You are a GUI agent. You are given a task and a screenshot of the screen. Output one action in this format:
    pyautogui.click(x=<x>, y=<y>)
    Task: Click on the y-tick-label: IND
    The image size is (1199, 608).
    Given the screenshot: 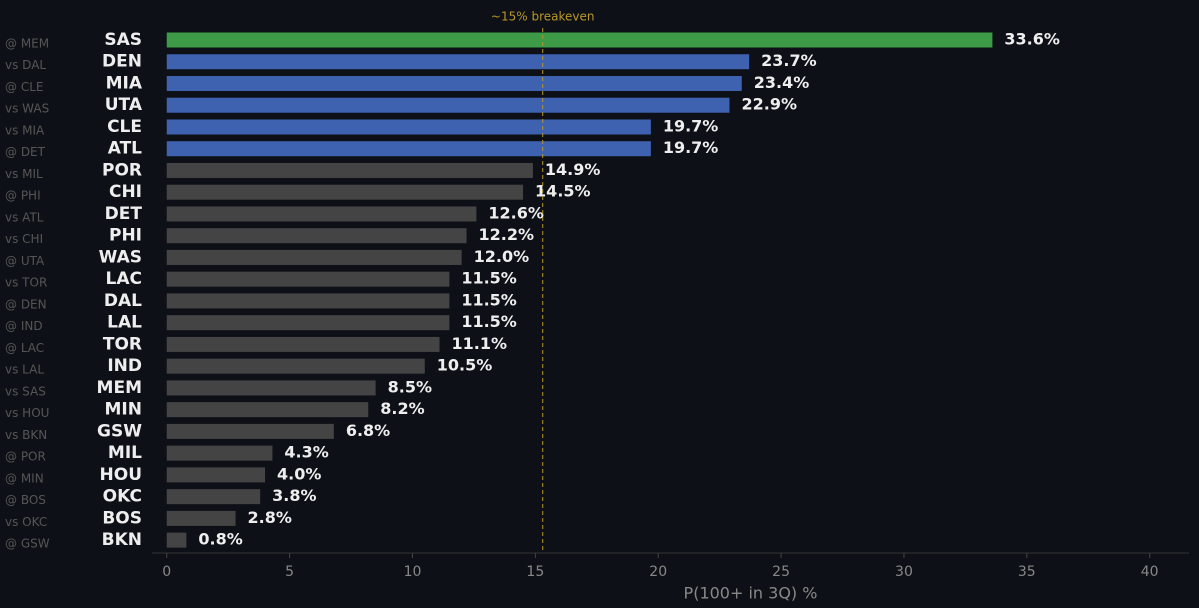 What is the action you would take?
    pyautogui.click(x=124, y=366)
    